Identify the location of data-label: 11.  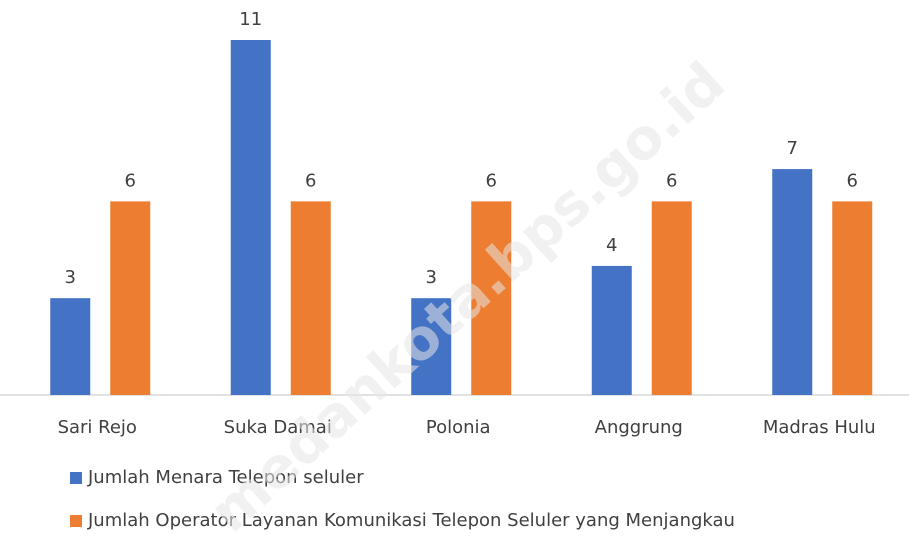
(250, 19).